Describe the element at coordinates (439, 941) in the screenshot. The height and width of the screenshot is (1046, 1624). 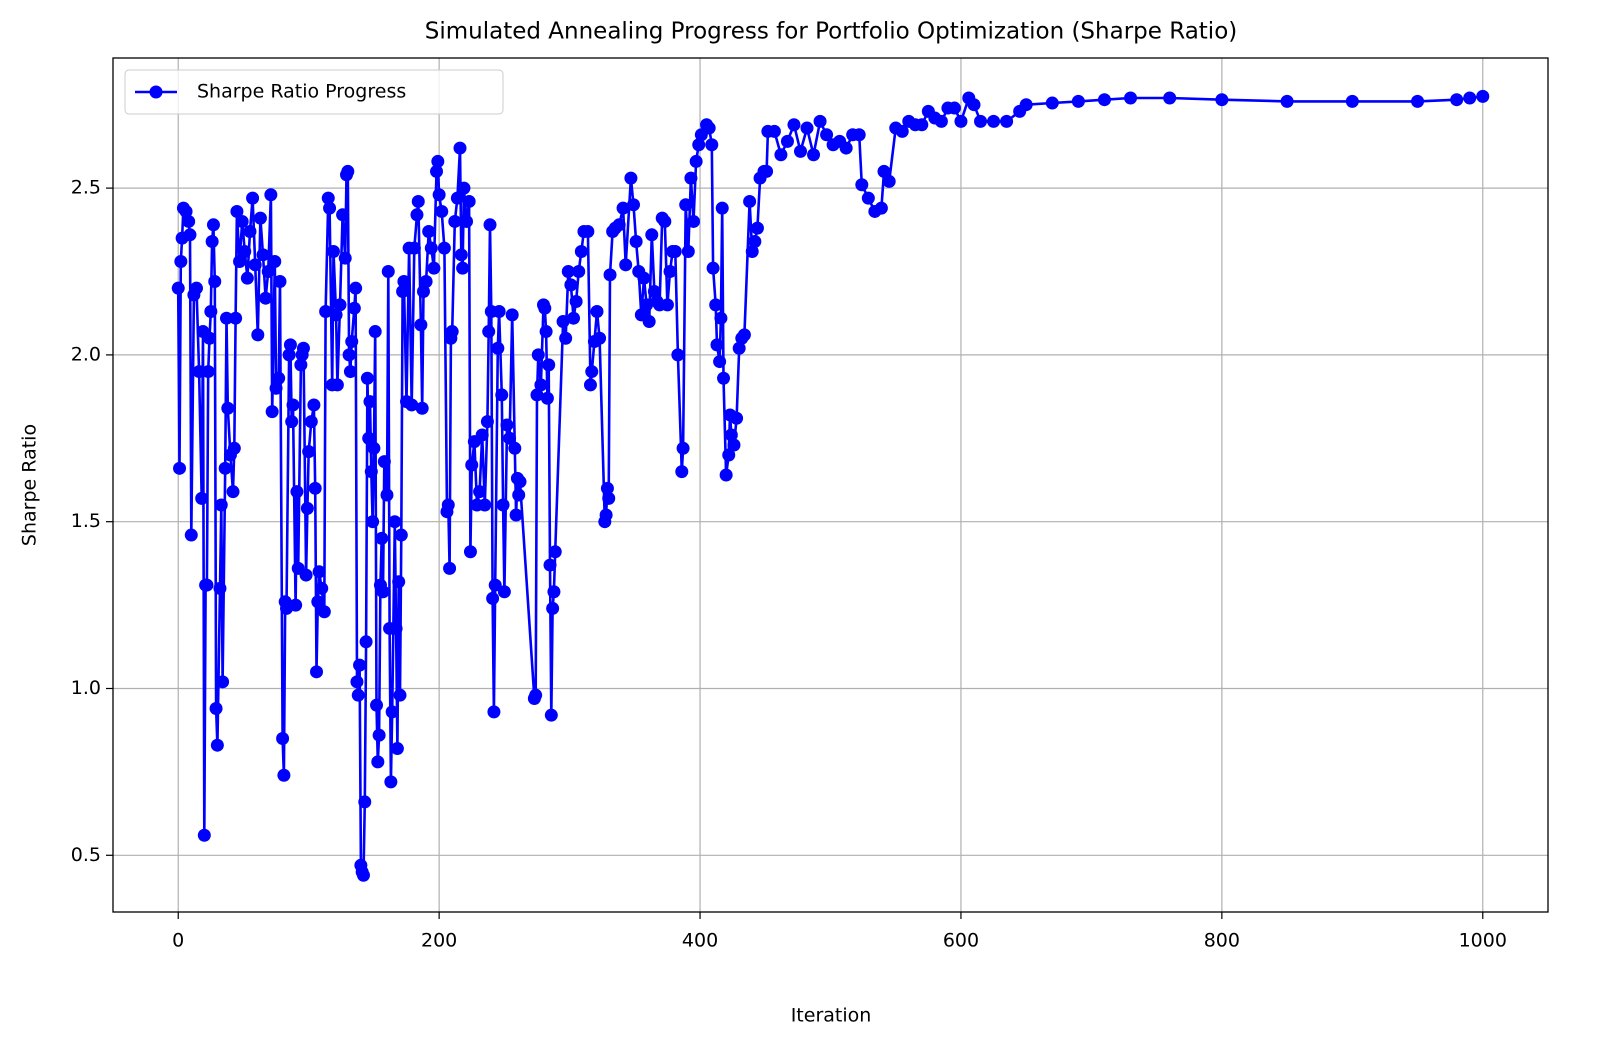
I see `x-tick-label: 200` at that location.